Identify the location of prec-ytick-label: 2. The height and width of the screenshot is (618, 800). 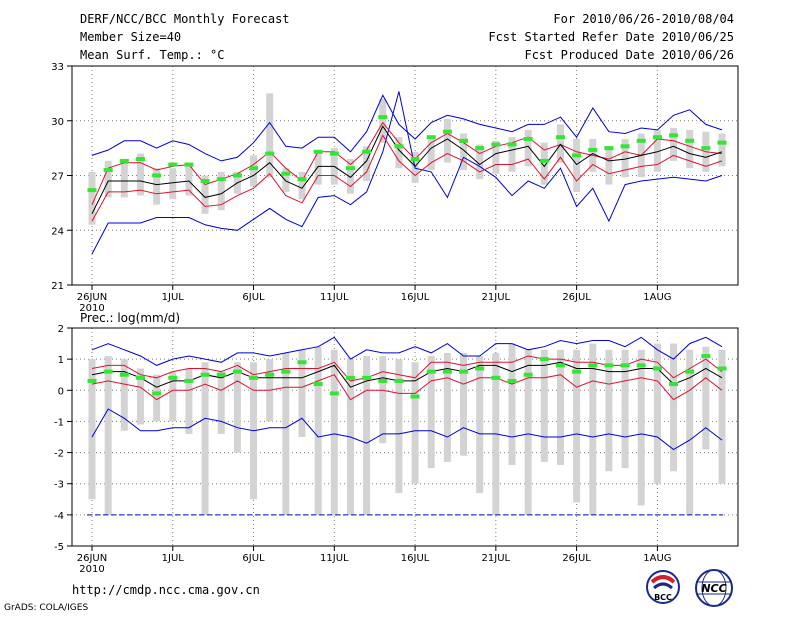
(61, 329).